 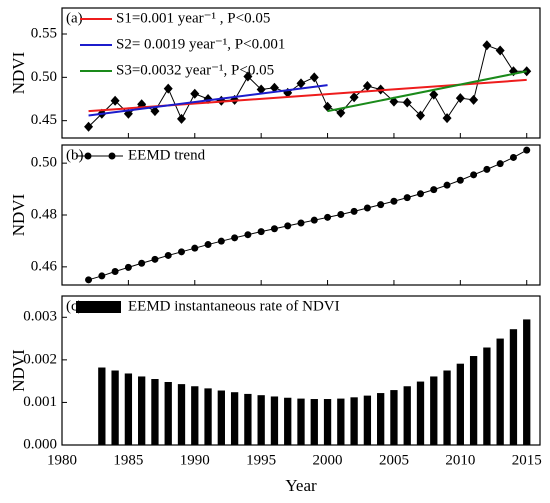 What do you see at coordinates (394, 460) in the screenshot?
I see `x-tick-label: 2005` at bounding box center [394, 460].